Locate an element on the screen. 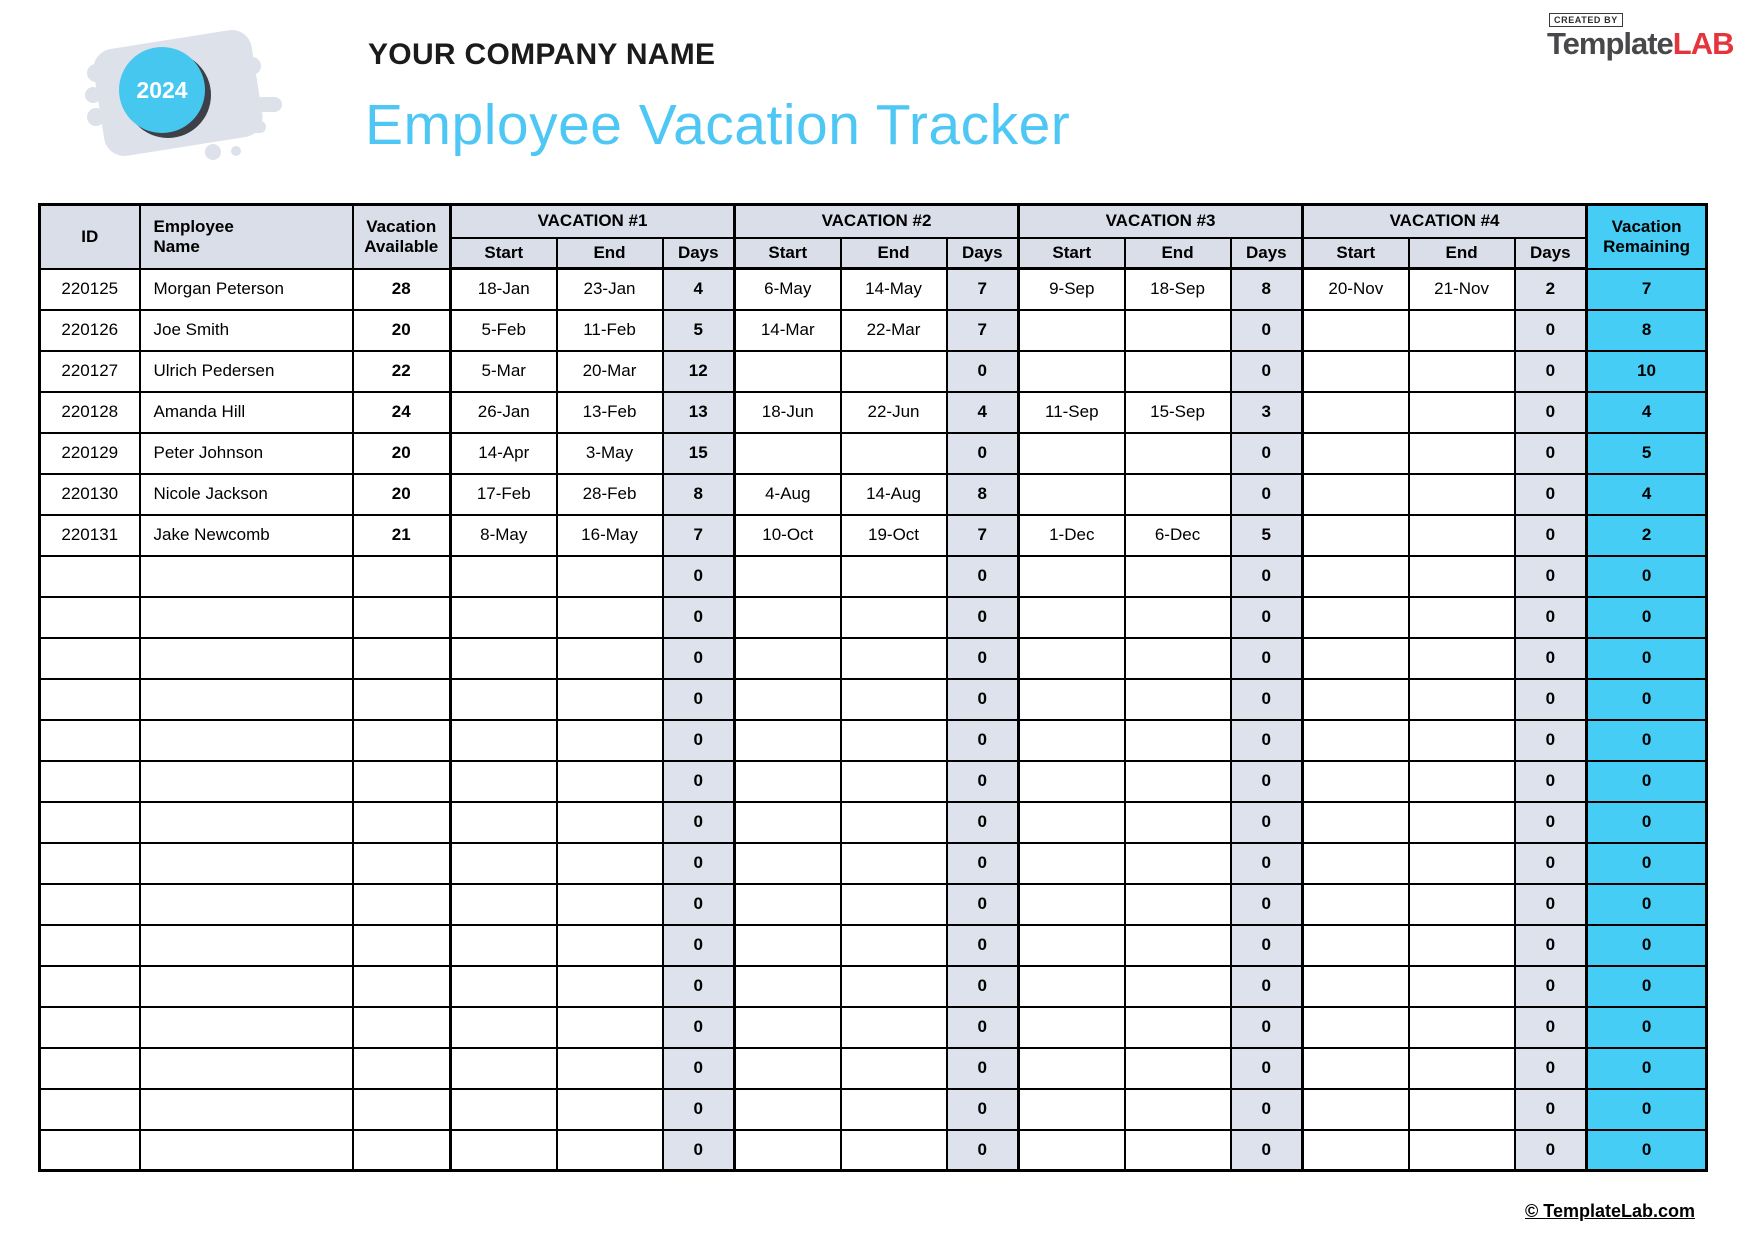 The image size is (1754, 1240). cell-vacation-3-days: 3 is located at coordinates (1266, 412).